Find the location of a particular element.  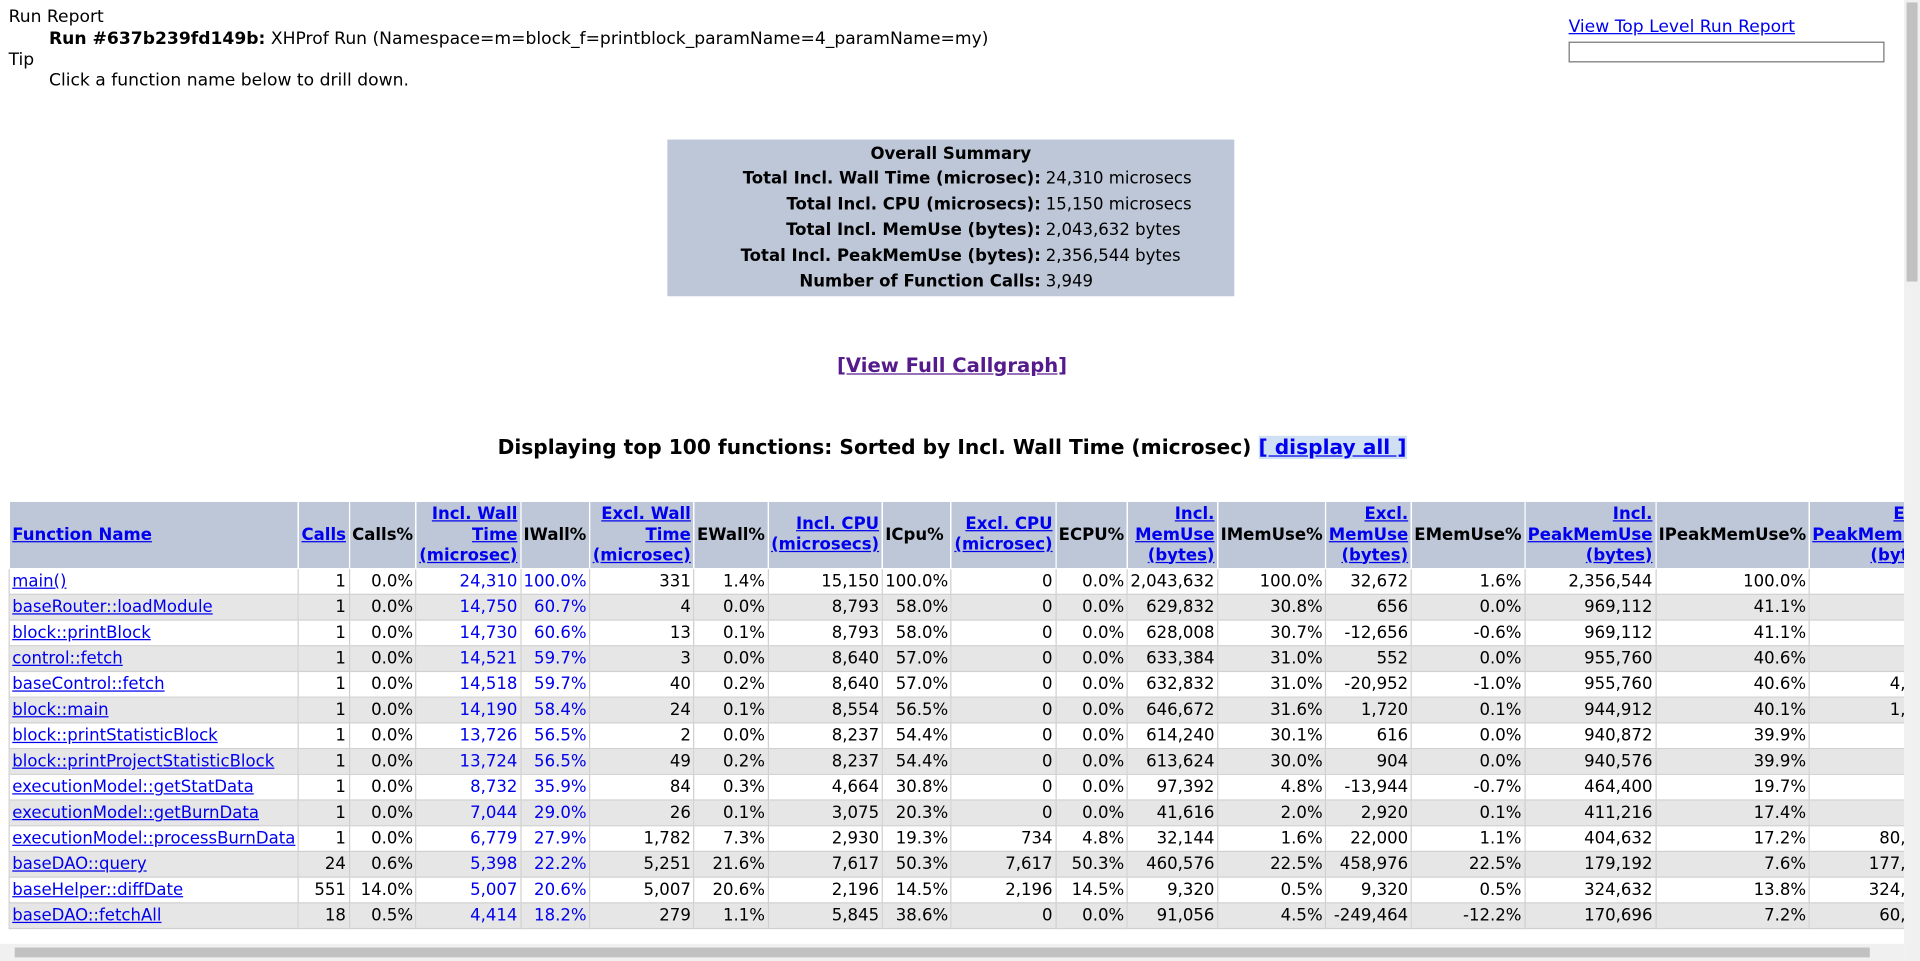

metric-cell: 27.9% is located at coordinates (555, 839).